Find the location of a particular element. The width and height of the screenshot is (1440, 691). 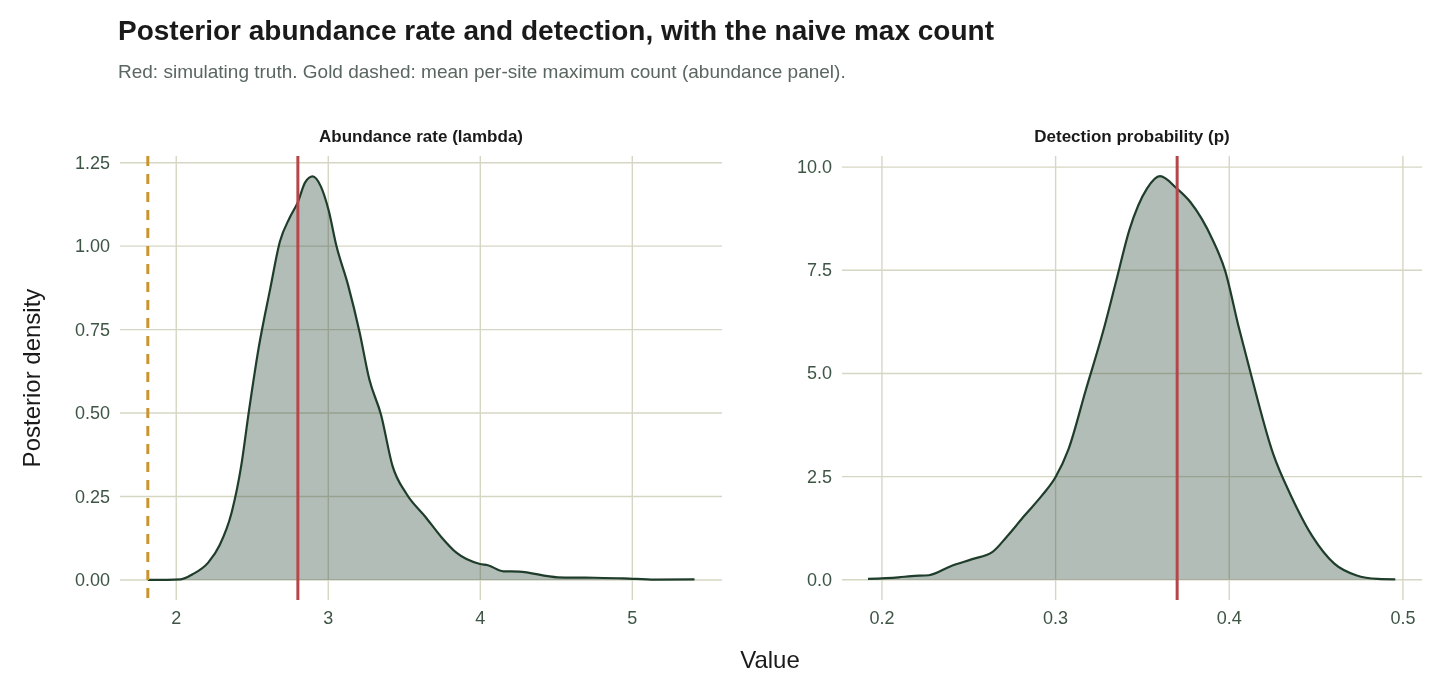

y-tick-label: 0.0 is located at coordinates (819, 579).